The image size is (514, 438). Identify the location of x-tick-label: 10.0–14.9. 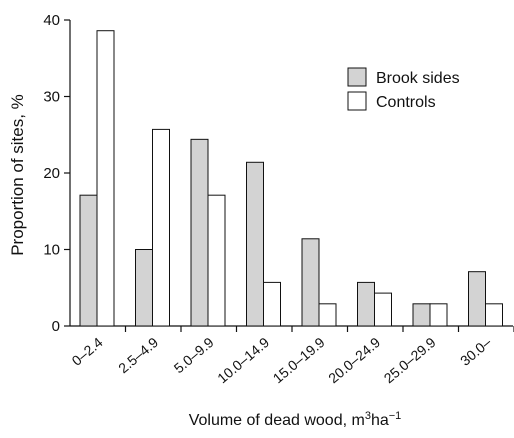
(243, 360).